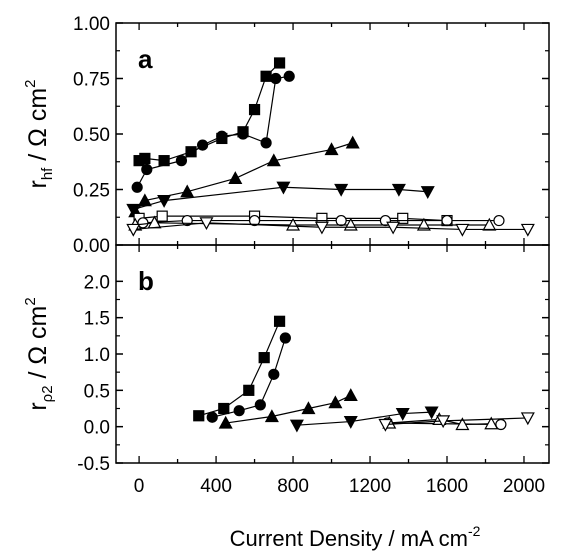 The width and height of the screenshot is (563, 554). What do you see at coordinates (216, 486) in the screenshot?
I see `x-tick-label: 400` at bounding box center [216, 486].